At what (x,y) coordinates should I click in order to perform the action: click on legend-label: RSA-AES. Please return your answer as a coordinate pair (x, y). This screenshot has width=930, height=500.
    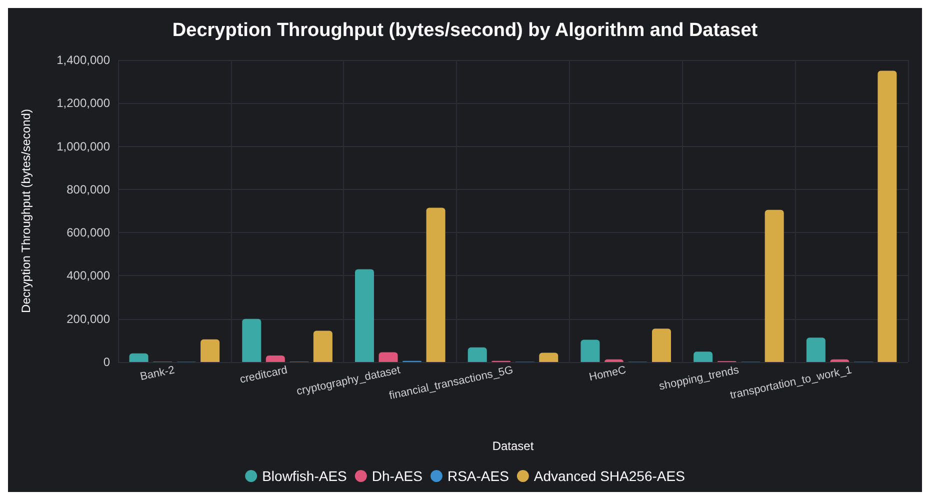
    Looking at the image, I should click on (478, 476).